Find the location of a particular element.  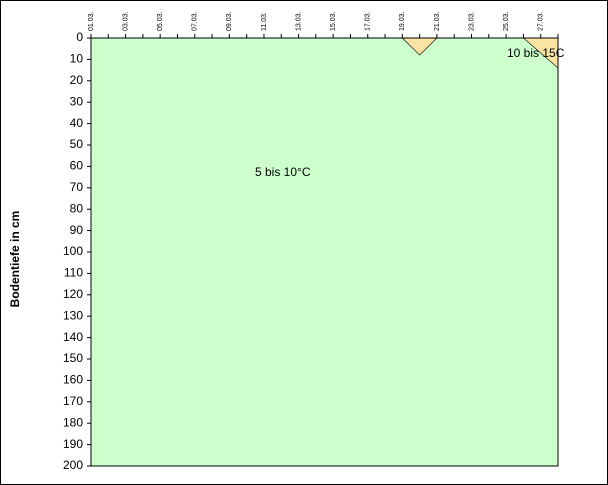

y-tick-label: 80 is located at coordinates (77, 208).